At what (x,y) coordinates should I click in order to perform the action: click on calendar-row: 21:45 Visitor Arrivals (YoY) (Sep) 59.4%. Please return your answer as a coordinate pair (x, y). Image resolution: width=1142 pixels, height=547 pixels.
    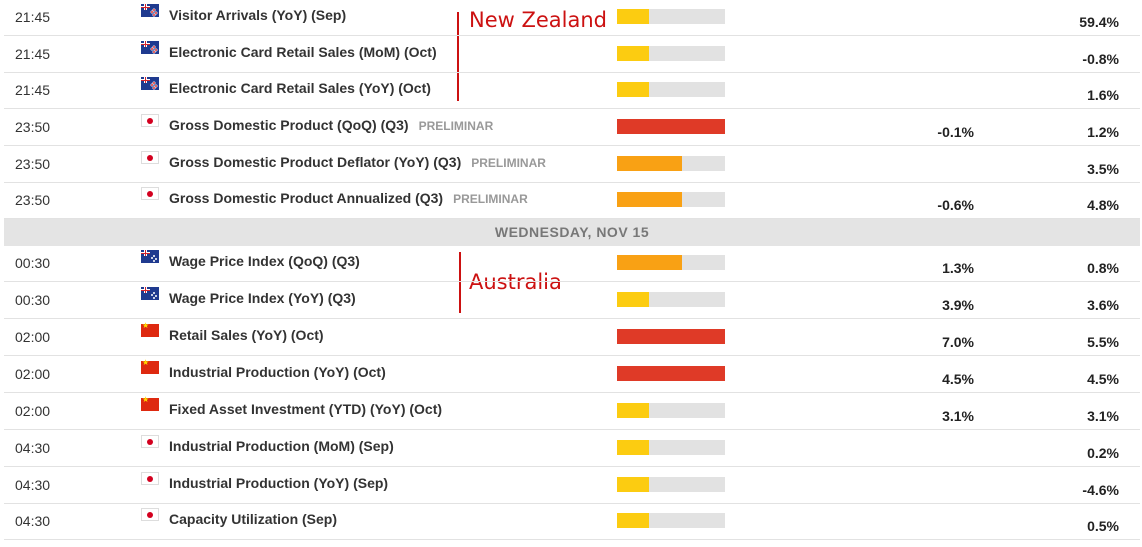
    Looking at the image, I should click on (572, 18).